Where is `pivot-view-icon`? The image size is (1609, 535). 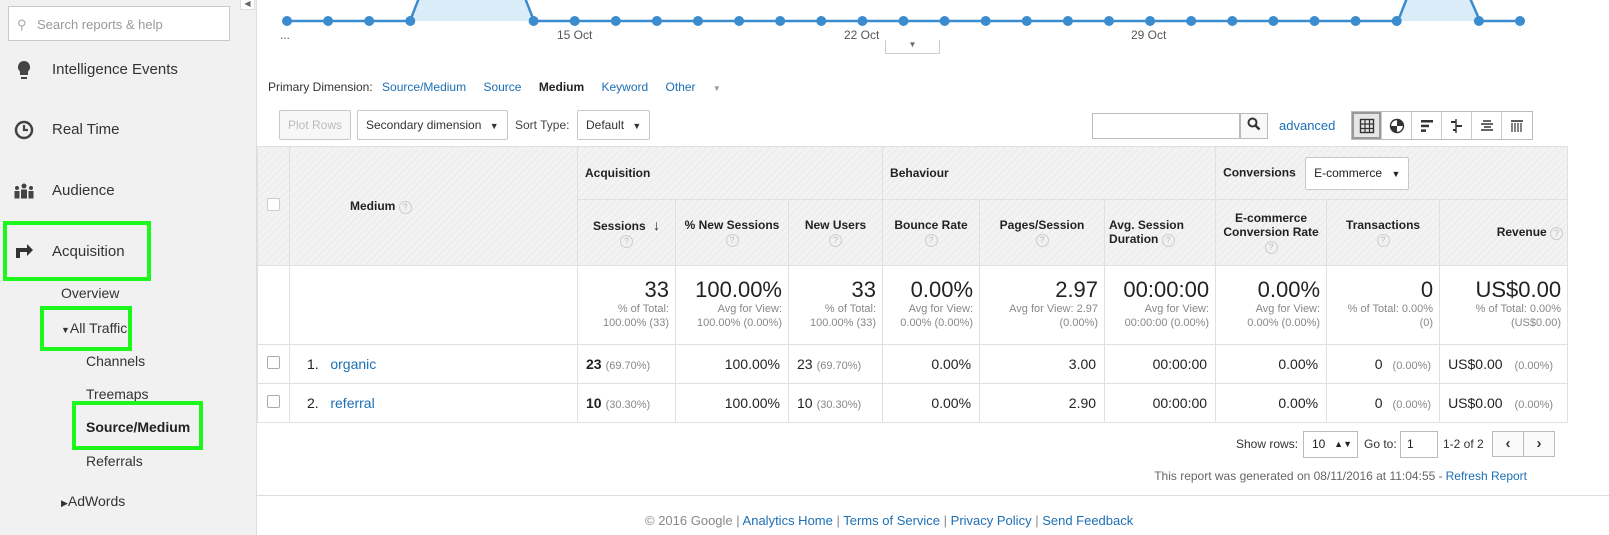 pivot-view-icon is located at coordinates (1517, 125).